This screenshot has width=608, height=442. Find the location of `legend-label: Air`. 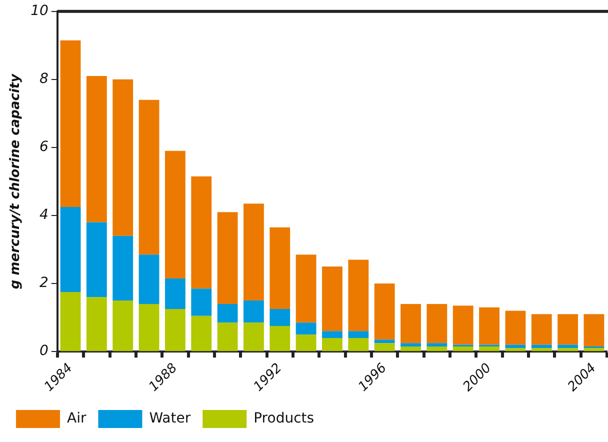

legend-label: Air is located at coordinates (76, 418).